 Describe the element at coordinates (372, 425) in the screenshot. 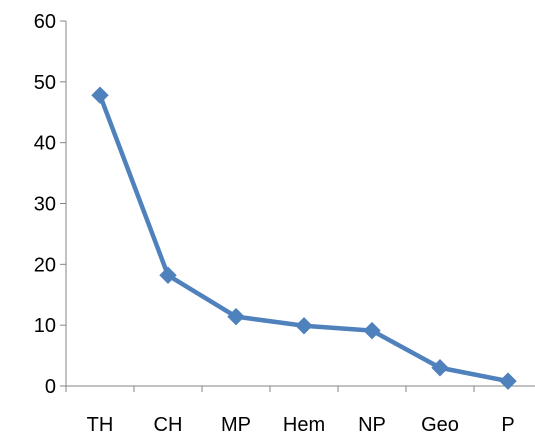

I see `x-tick-label: NP` at that location.